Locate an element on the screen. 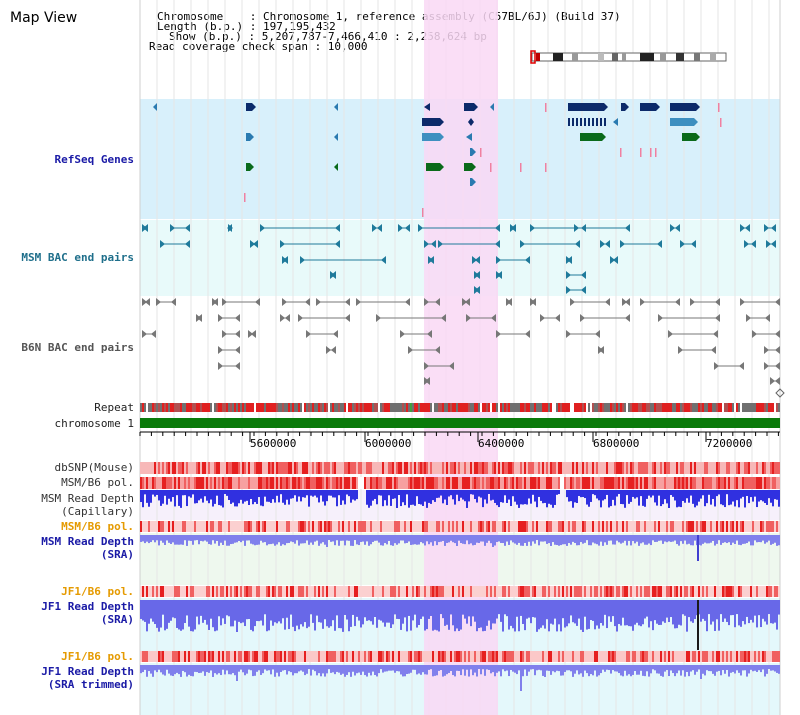  track-label-msm-depth-sra: MSM Read Depth is located at coordinates (87, 541).